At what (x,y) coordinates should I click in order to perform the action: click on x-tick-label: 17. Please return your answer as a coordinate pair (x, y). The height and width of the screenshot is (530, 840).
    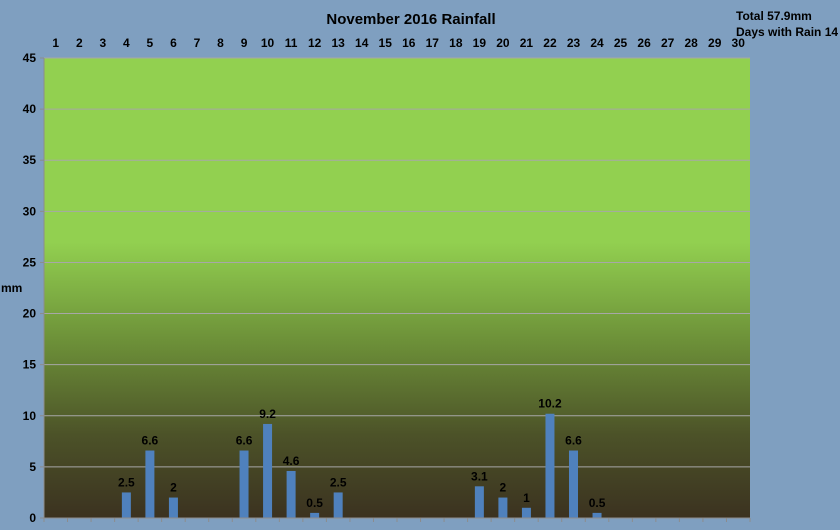
    Looking at the image, I should click on (433, 43).